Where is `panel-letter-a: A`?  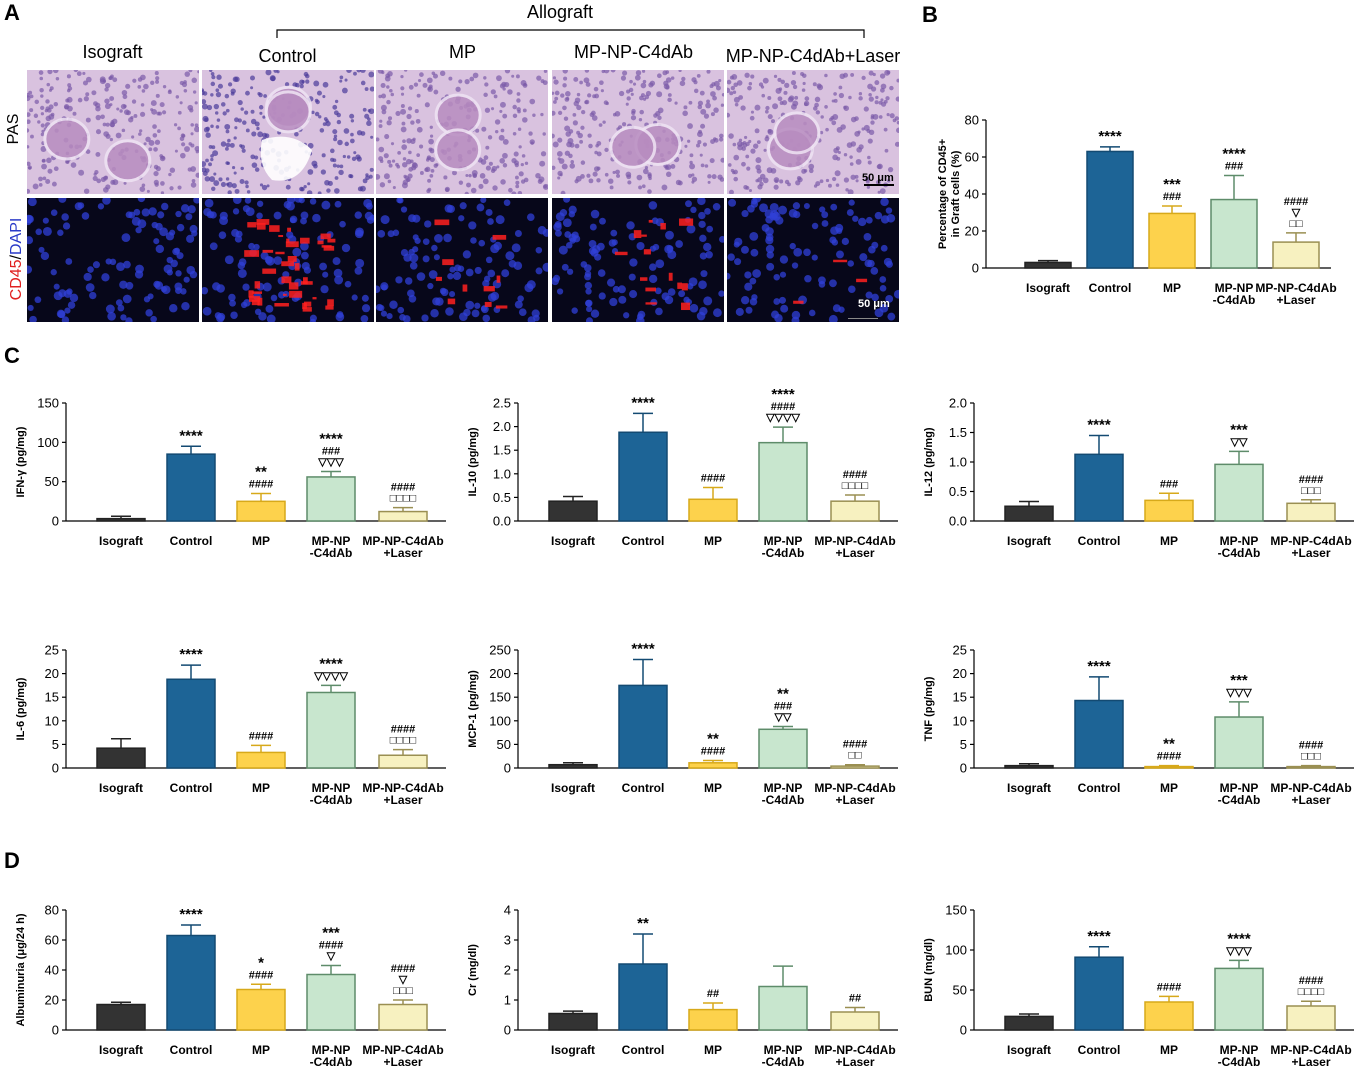
panel-letter-a: A is located at coordinates (12, 12).